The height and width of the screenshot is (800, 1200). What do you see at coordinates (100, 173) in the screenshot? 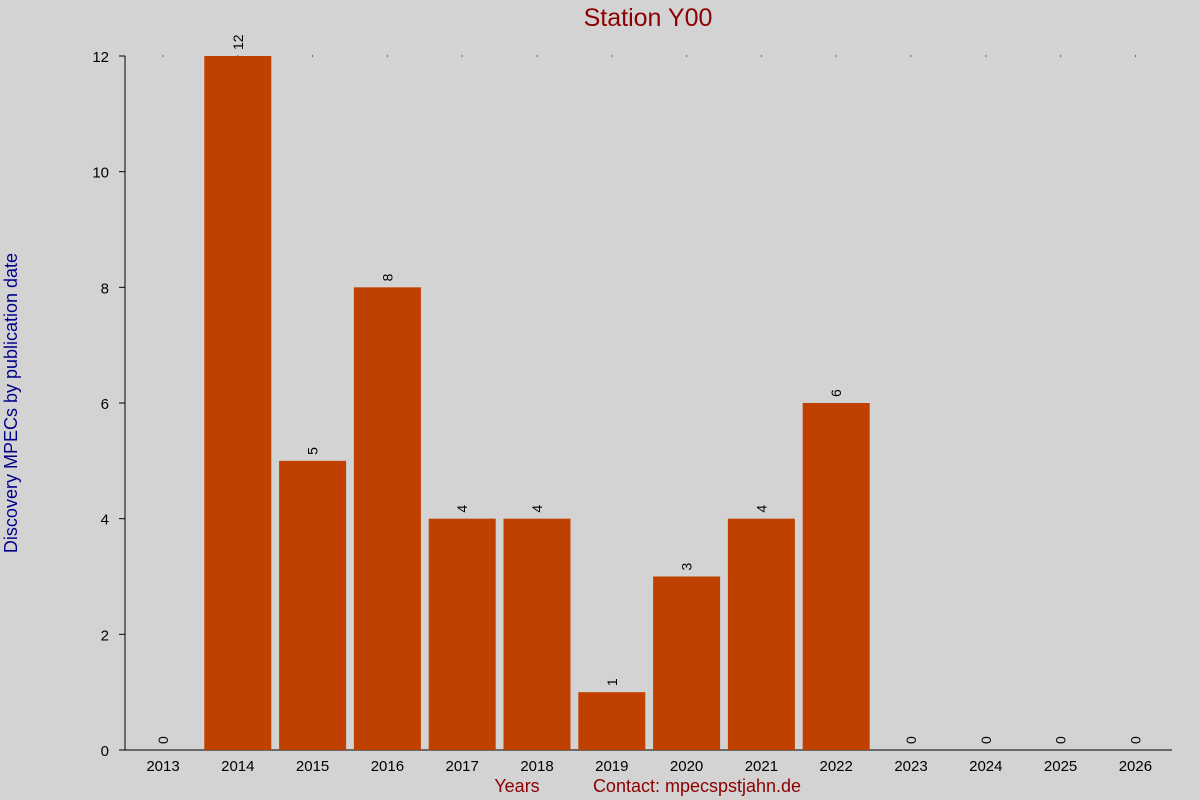
I see `y-tick-label: 10` at bounding box center [100, 173].